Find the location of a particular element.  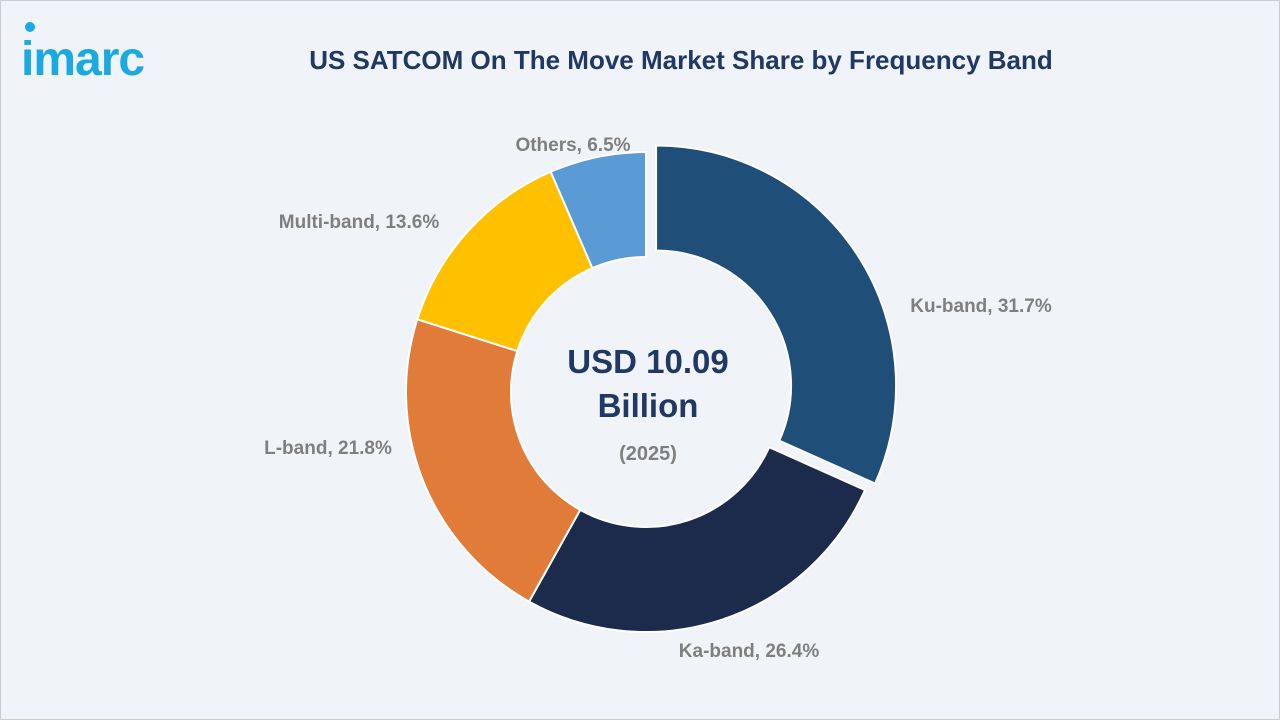

center-total-line2: Billion is located at coordinates (648, 405).